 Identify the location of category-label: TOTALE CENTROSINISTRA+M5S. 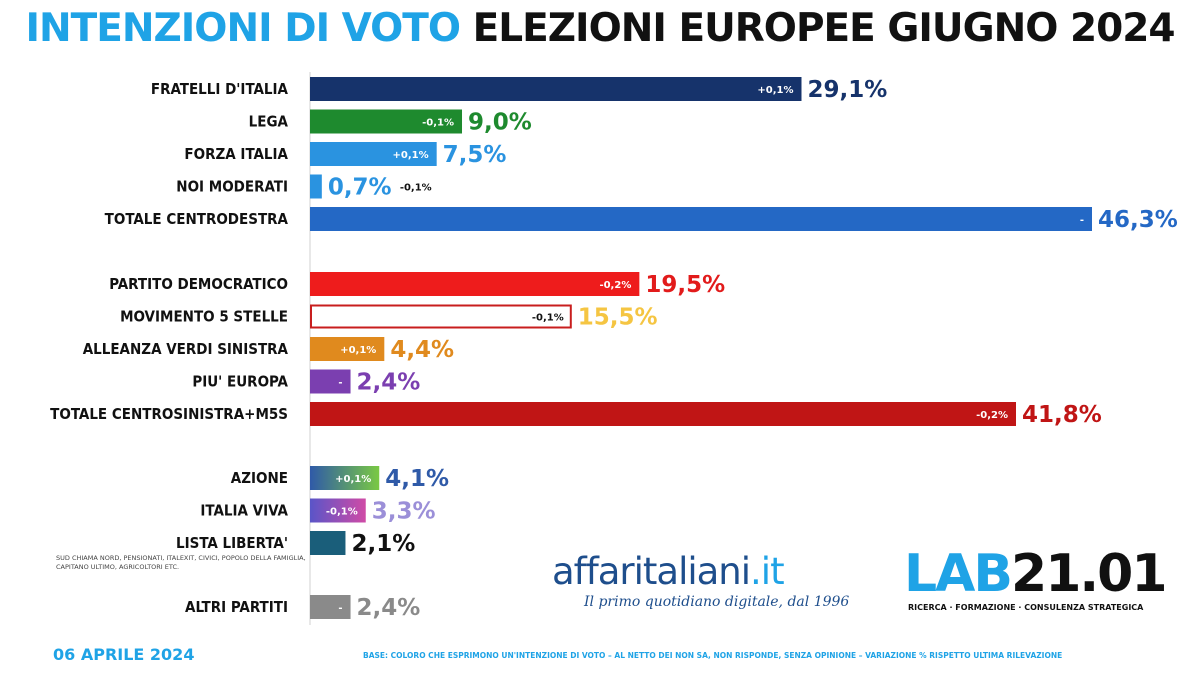
(169, 414).